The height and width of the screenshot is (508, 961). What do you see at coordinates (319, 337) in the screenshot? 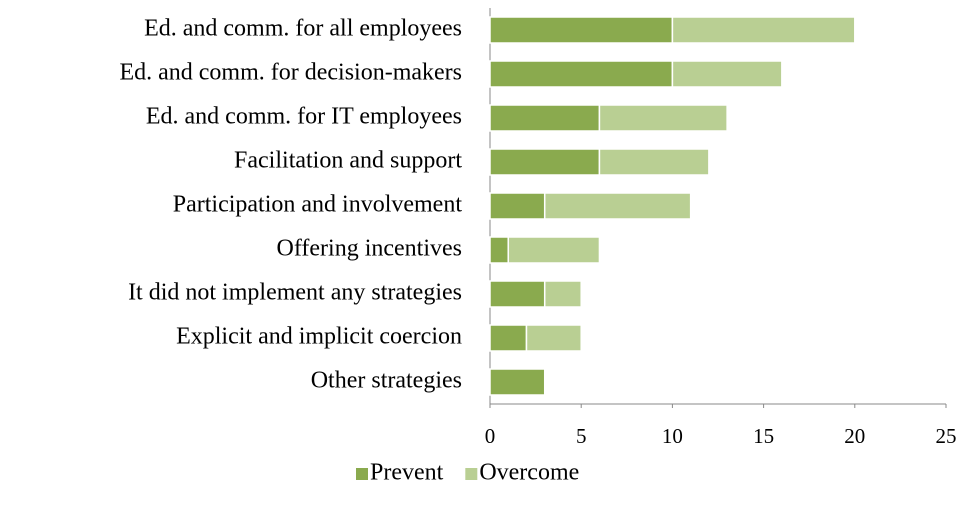
I see `y-tick-label: Explicit and implicit coercion` at bounding box center [319, 337].